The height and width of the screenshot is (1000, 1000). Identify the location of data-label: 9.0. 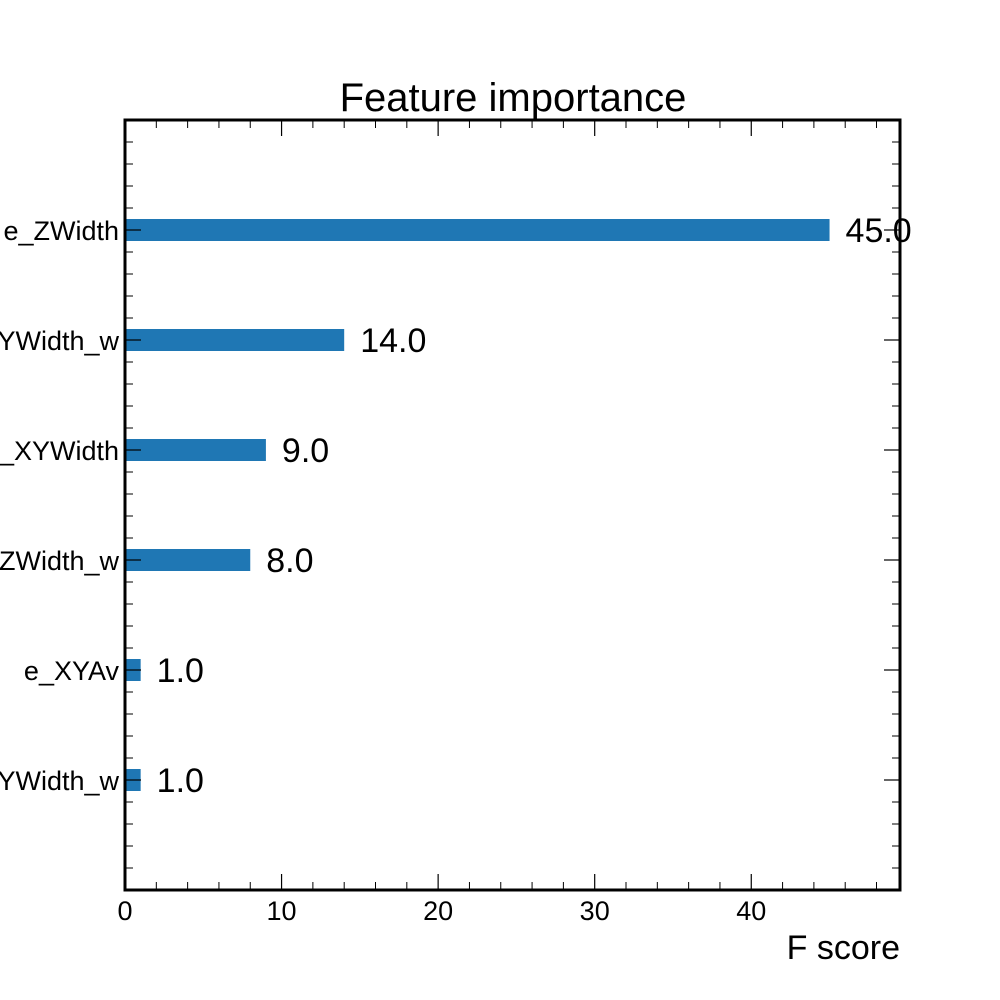
(305, 451).